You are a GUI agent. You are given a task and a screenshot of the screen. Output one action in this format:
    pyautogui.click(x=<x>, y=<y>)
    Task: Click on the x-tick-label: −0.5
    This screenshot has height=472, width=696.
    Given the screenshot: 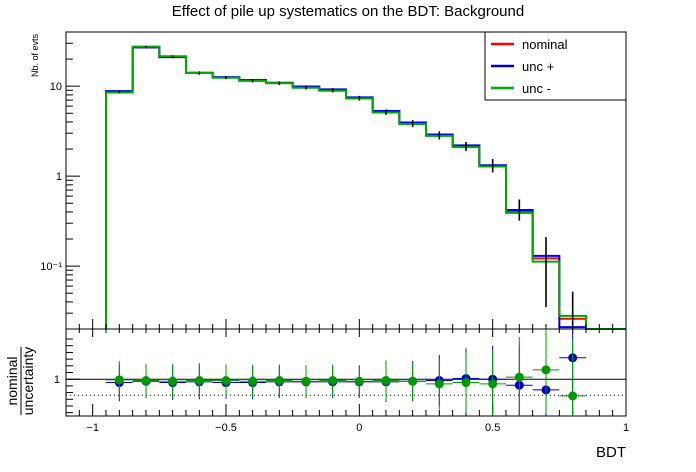 What is the action you would take?
    pyautogui.click(x=226, y=428)
    